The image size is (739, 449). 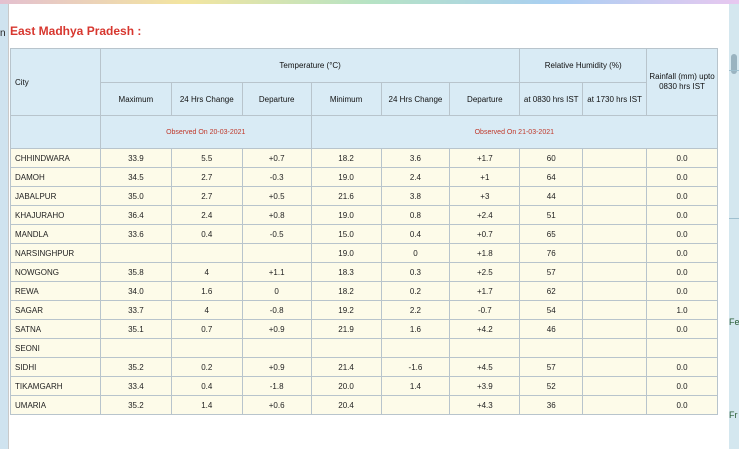 I want to click on table-row: KHAJURAHO 36.4 2.4 +0.8 19.0 0.8 +2.4 51 0.0, so click(x=364, y=215).